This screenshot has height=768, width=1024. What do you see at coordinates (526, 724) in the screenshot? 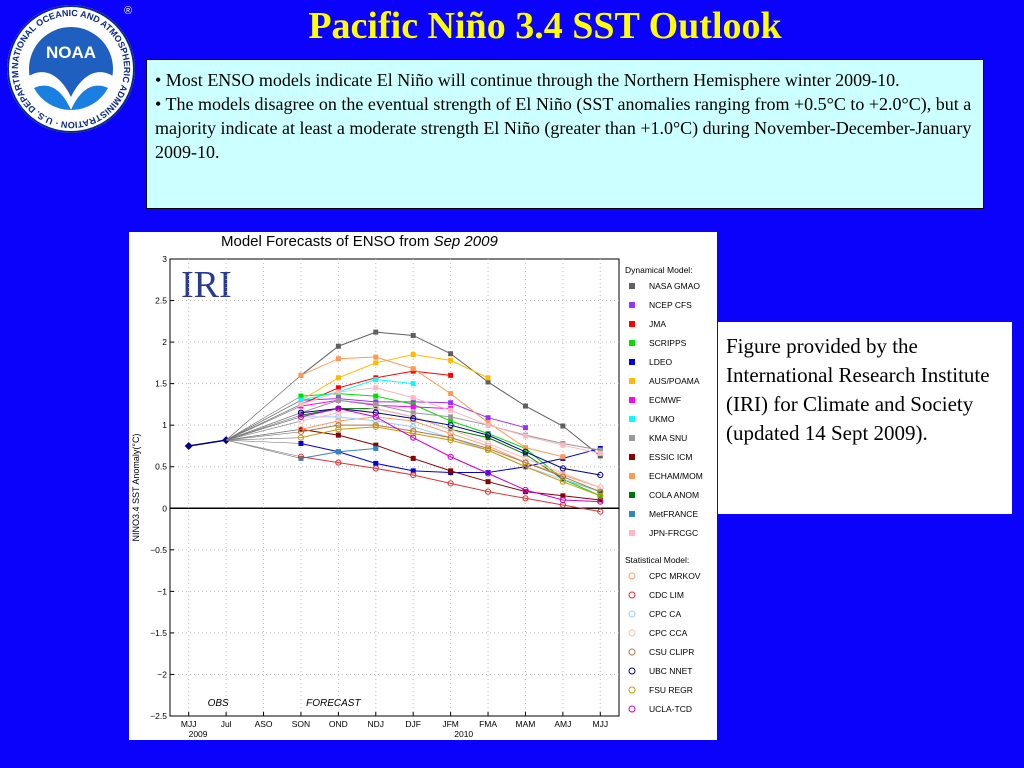
I see `x-tick-label: MAM` at bounding box center [526, 724].